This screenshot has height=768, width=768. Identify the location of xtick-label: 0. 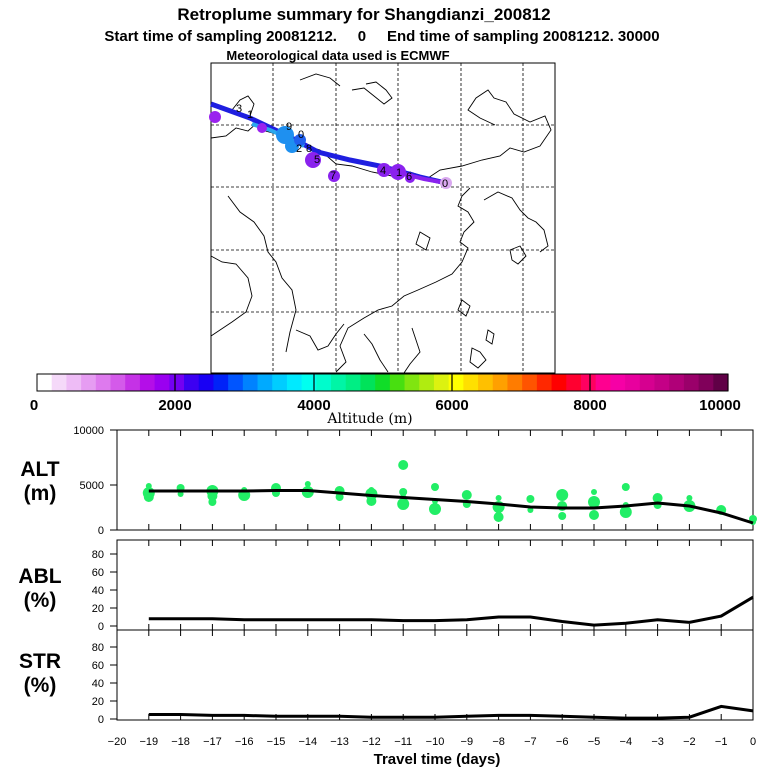
(753, 742).